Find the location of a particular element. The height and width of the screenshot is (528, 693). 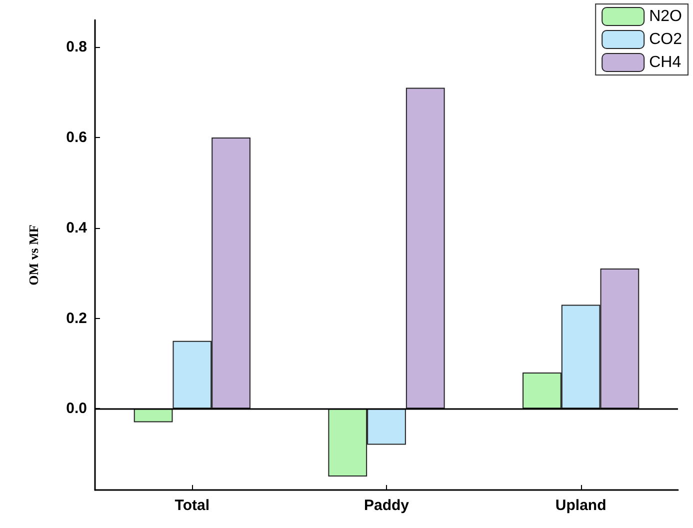

legend-label: CH4 is located at coordinates (665, 62).